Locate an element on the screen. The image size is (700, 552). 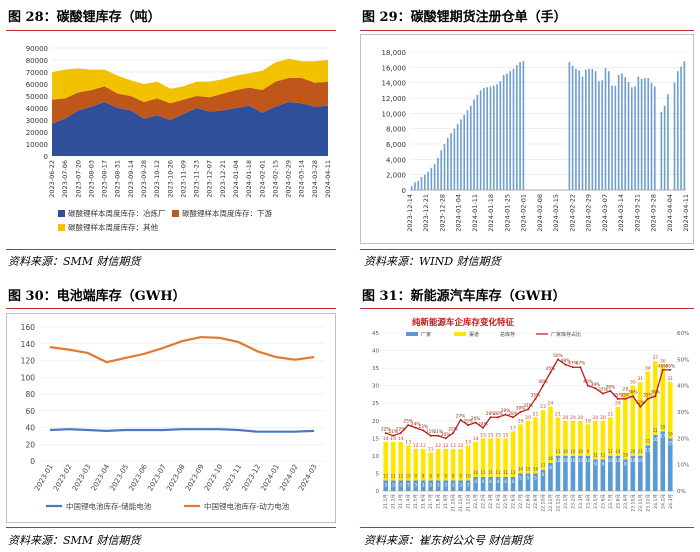
y-tick-label: 40 is located at coordinates (375, 352).